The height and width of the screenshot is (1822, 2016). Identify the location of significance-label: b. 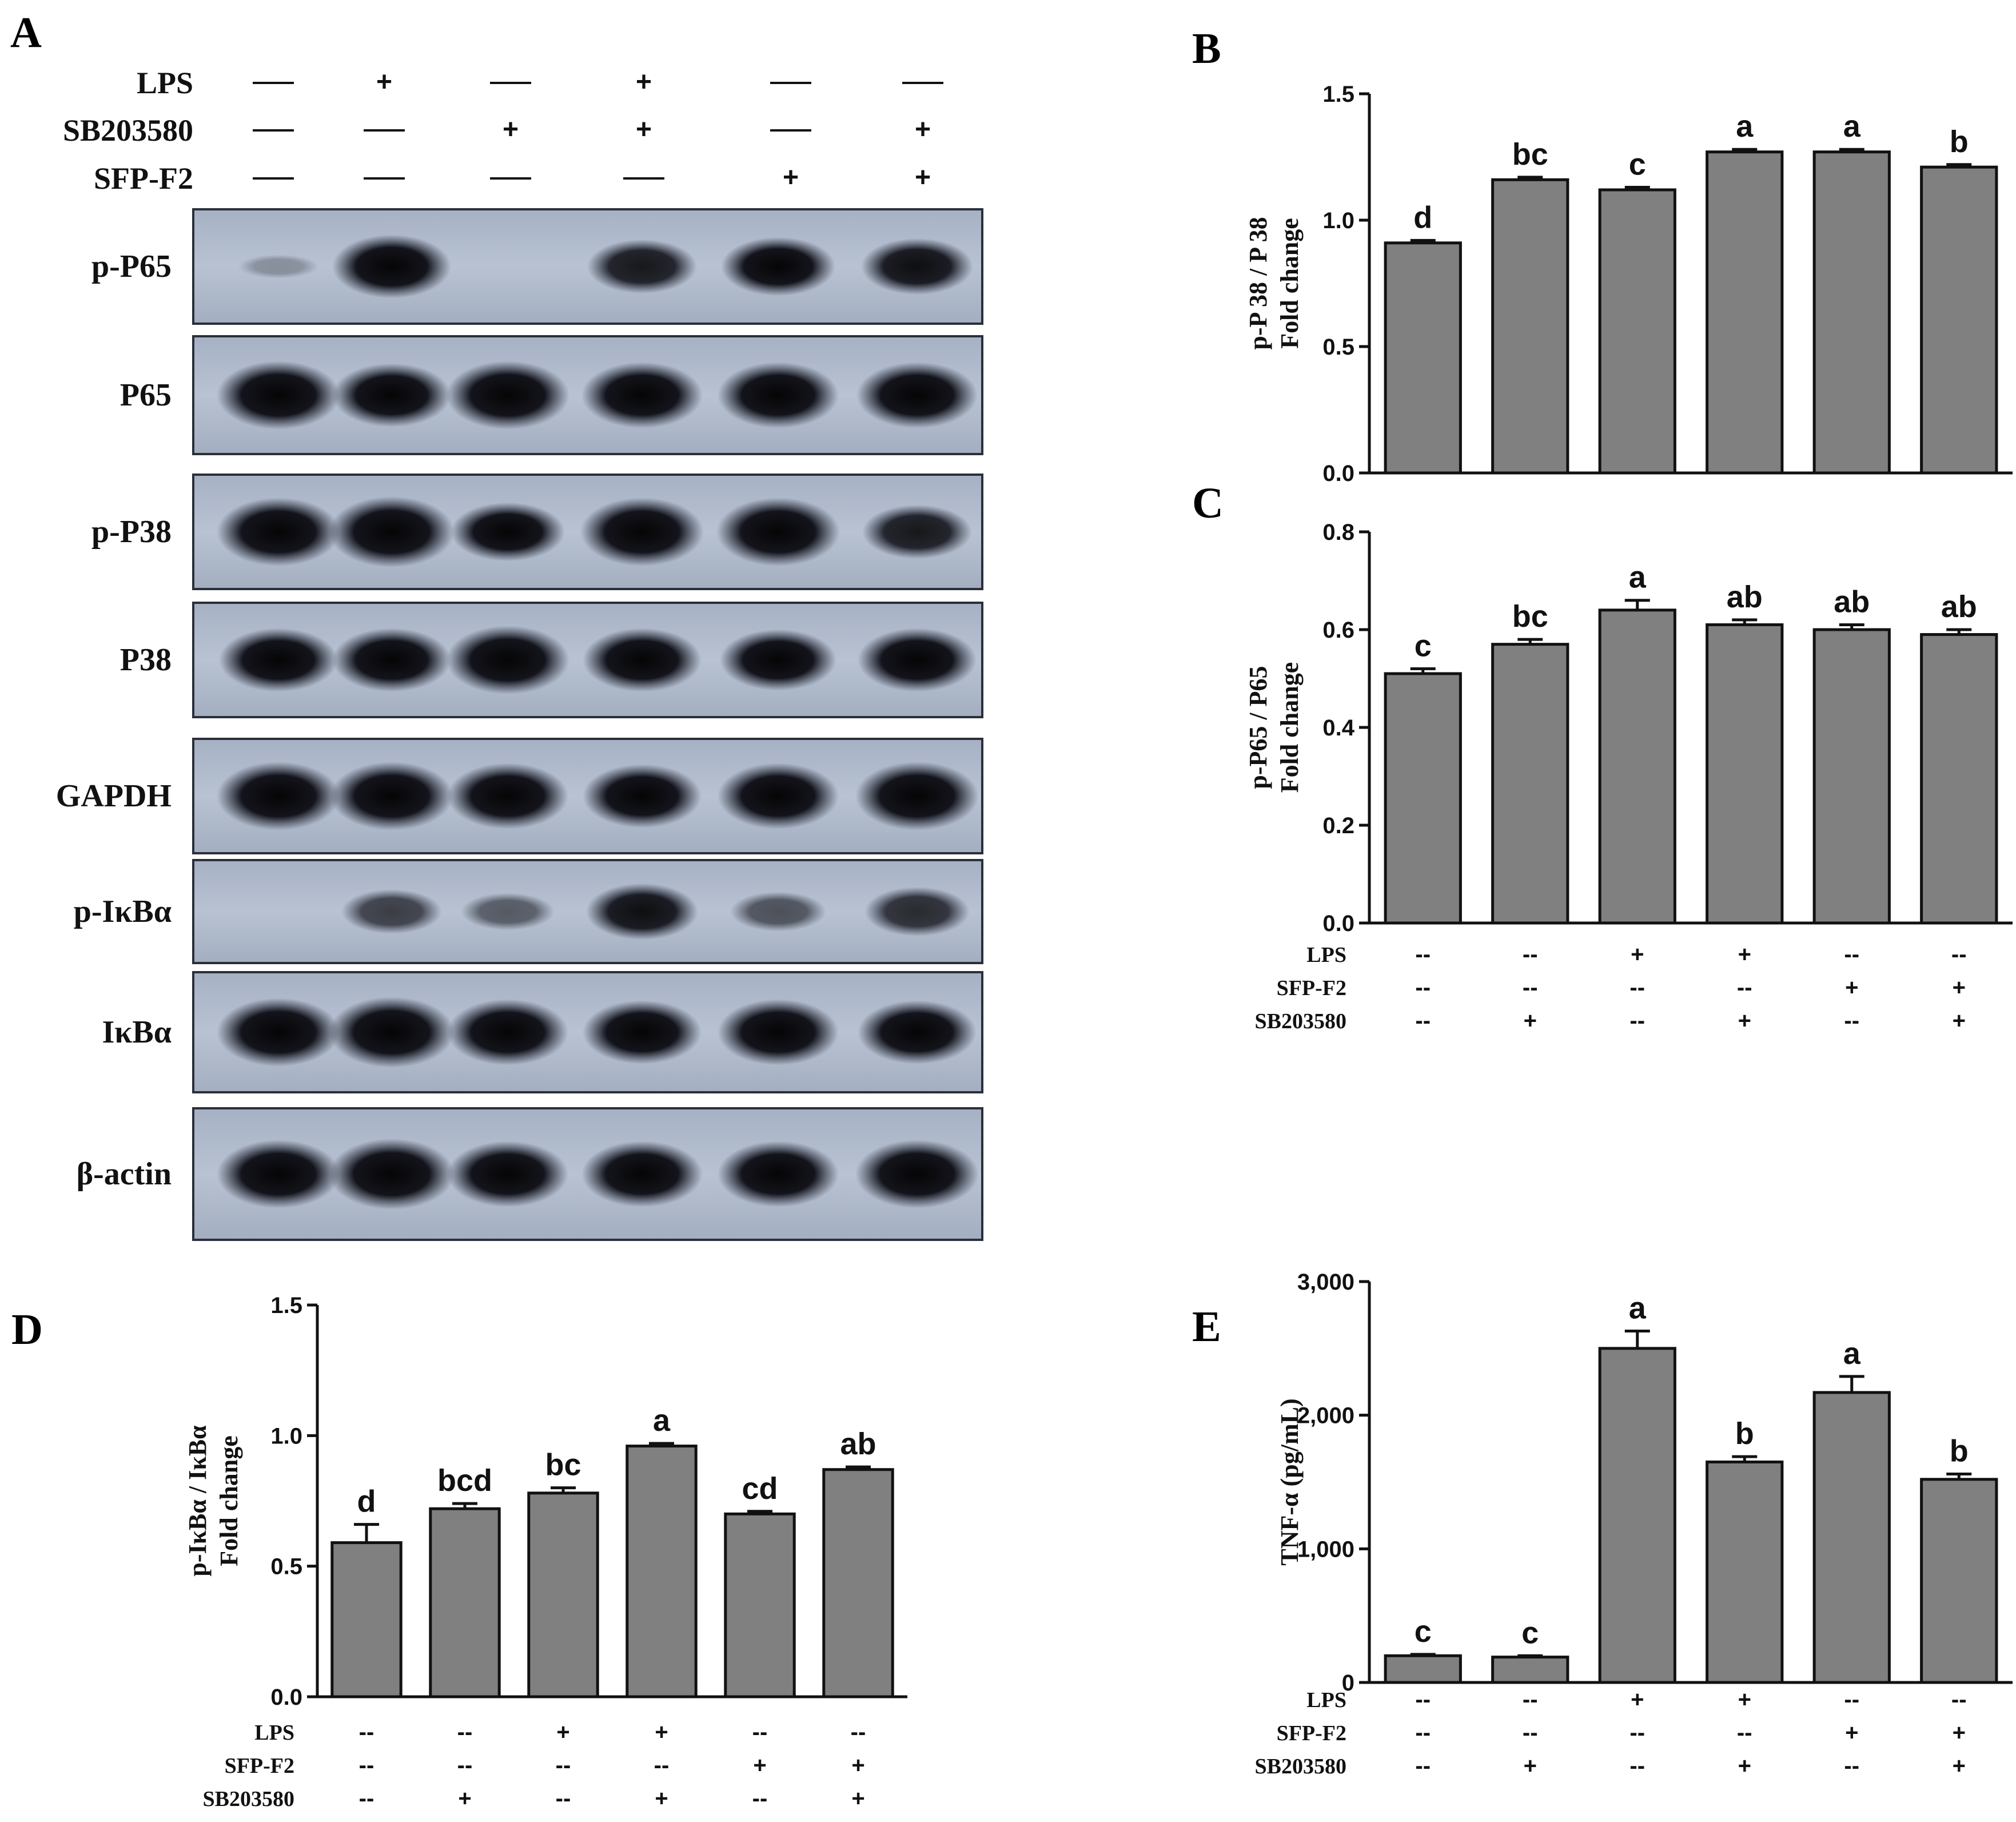
(1959, 142).